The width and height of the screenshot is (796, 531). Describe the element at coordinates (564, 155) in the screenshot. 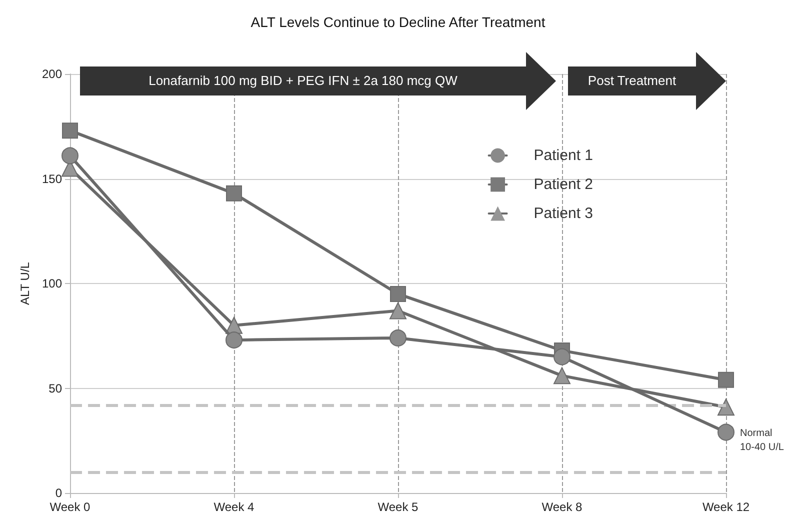

I see `legend-label: Patient 1` at that location.